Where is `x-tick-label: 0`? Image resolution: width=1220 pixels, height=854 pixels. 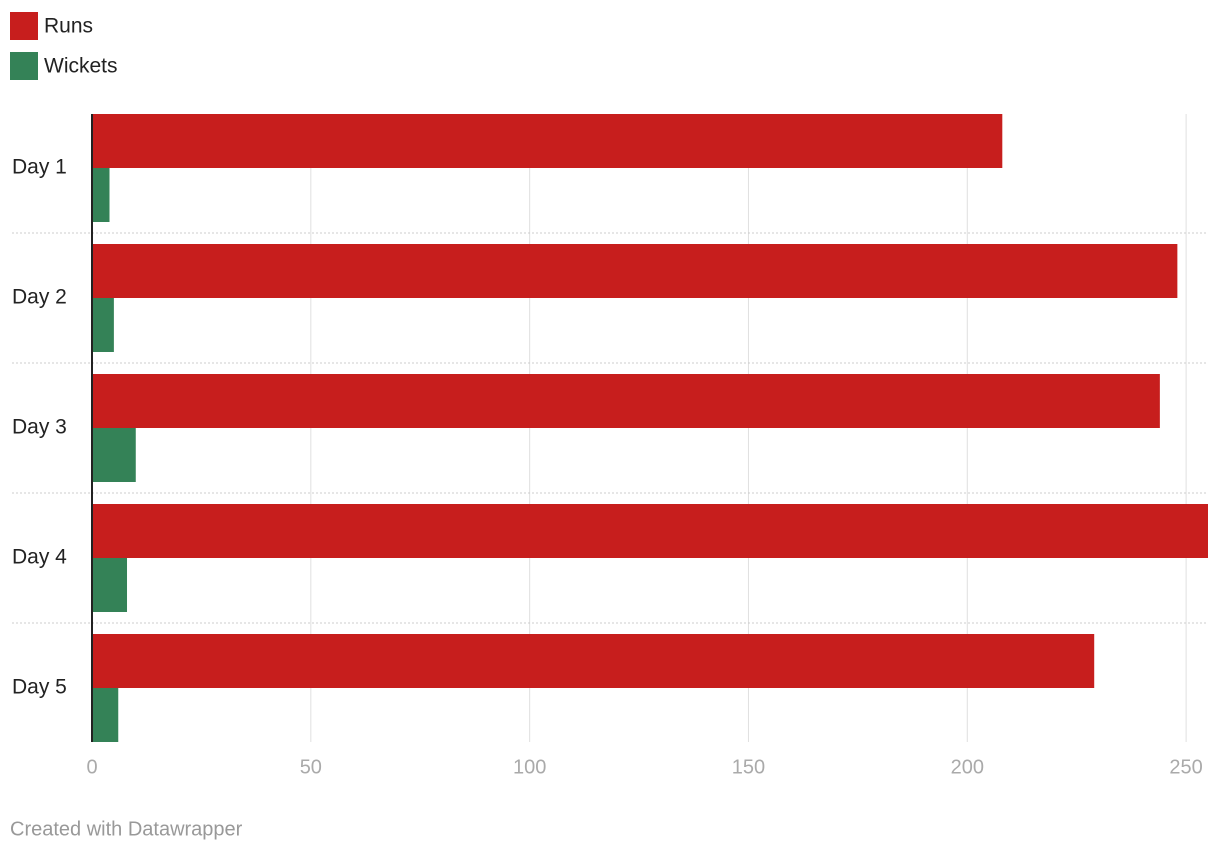
x-tick-label: 0 is located at coordinates (91, 767).